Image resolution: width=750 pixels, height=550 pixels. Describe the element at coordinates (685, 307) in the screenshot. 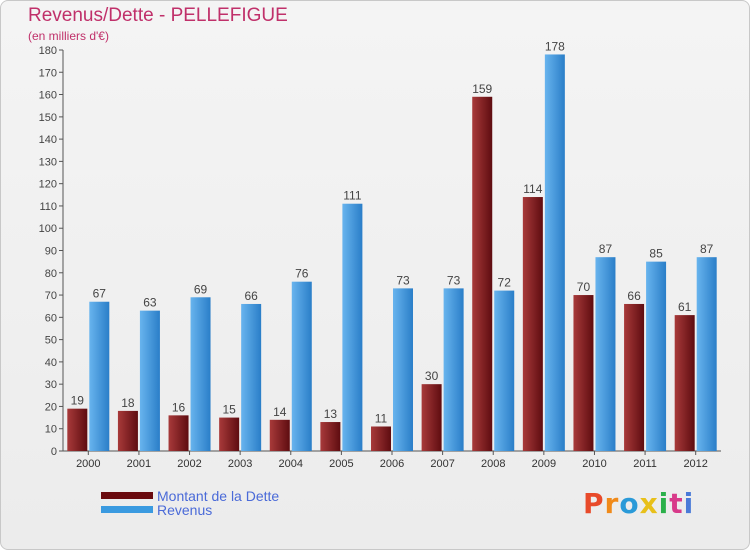

I see `data-label-debt-2012: 61` at that location.